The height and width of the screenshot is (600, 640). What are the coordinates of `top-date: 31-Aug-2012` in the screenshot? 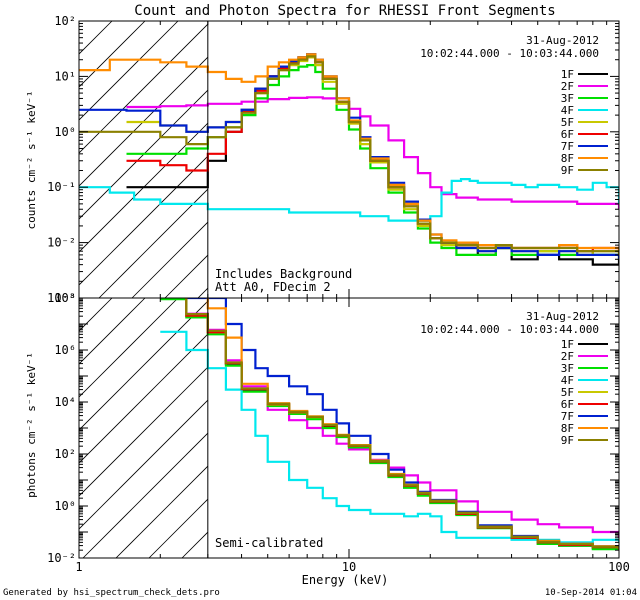 It's located at (562, 40).